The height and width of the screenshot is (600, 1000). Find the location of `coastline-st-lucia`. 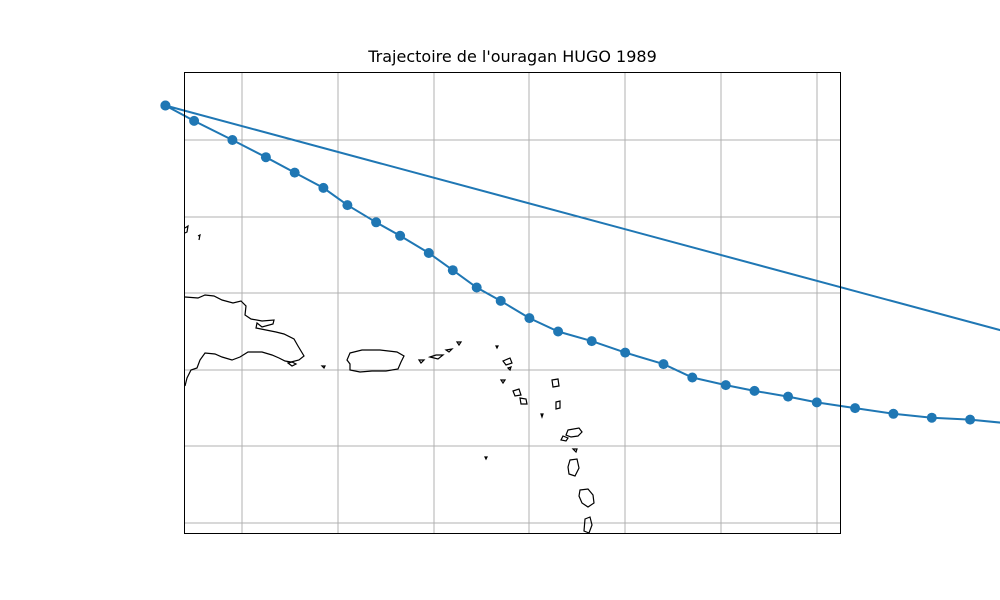

coastline-st-lucia is located at coordinates (588, 525).